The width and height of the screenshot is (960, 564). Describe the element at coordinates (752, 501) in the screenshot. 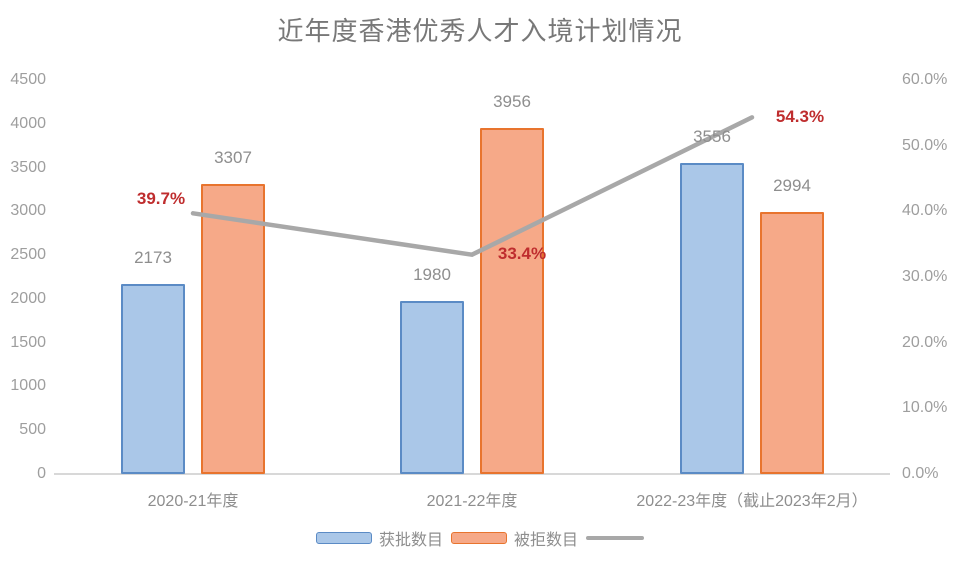

I see `x-category-label: 2022-23年度（截止2023年2月）` at that location.